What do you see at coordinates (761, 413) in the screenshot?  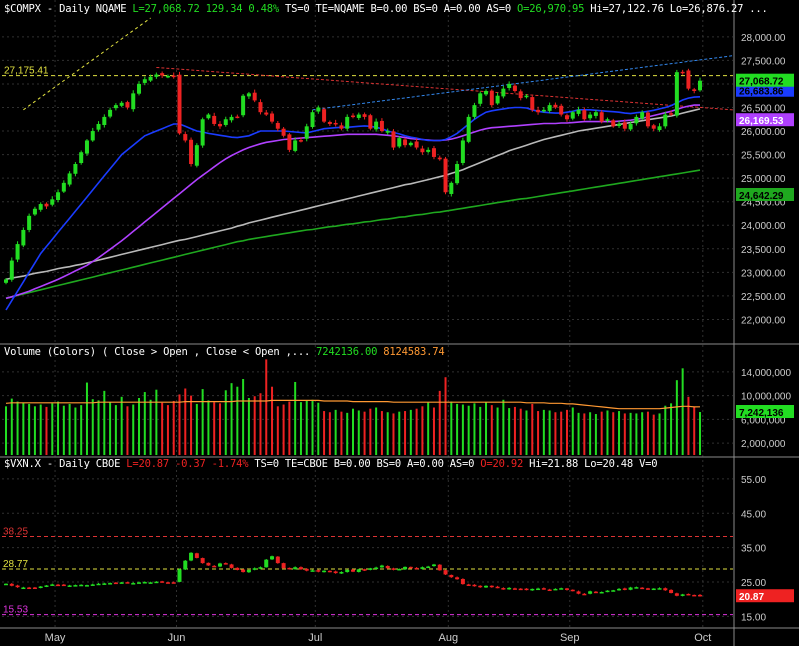 I see `volume-last-tag: 7,242,136` at bounding box center [761, 413].